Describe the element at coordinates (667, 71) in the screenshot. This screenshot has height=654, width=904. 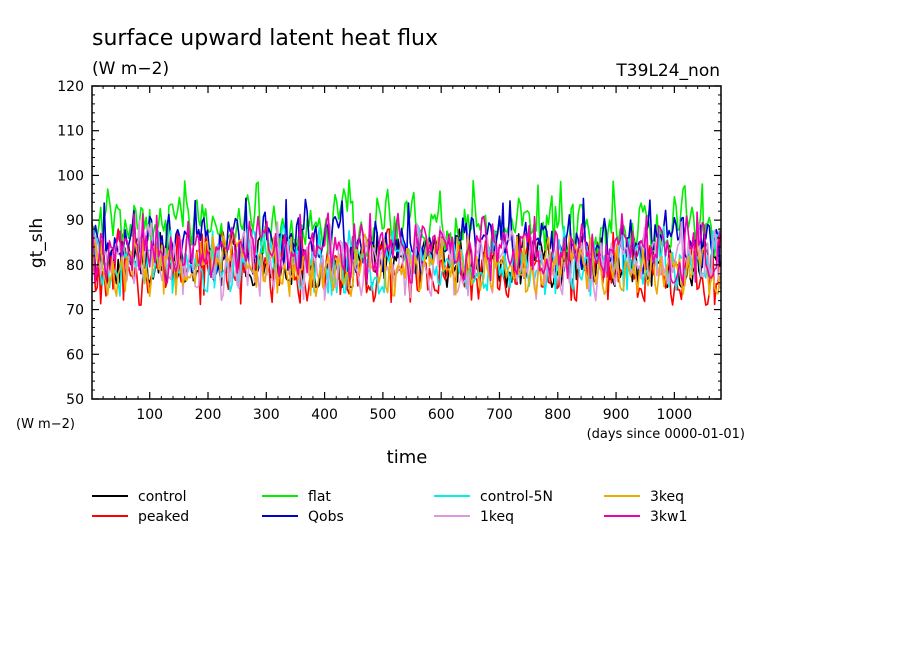
I see `run-label: T39L24_non` at that location.